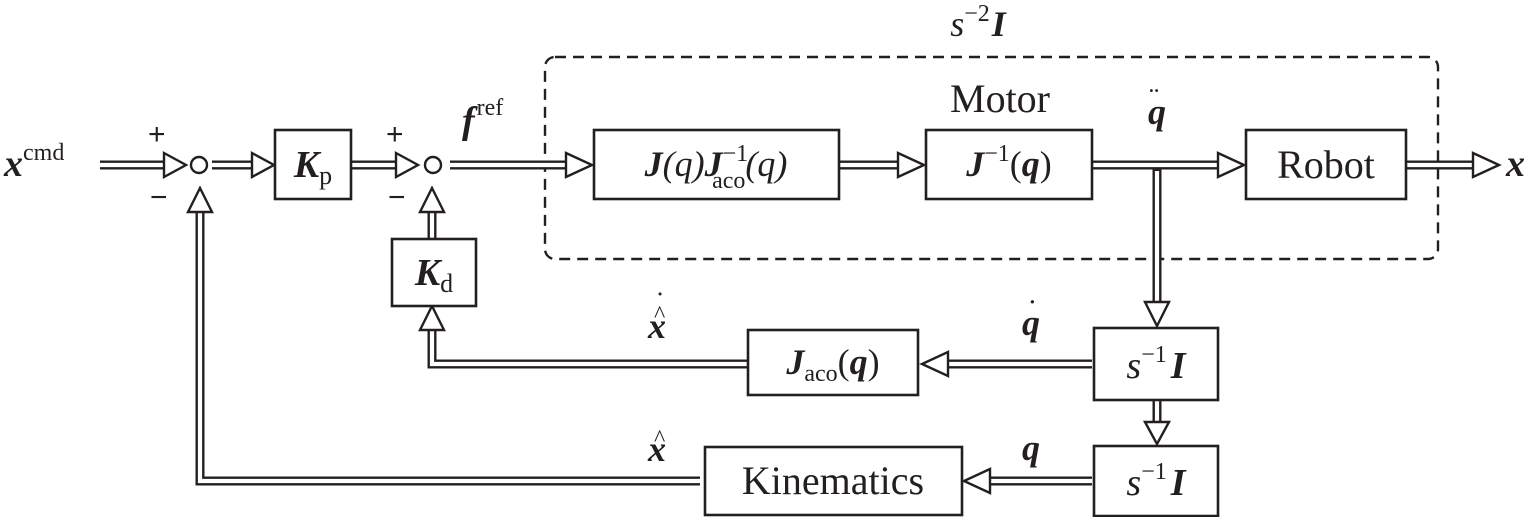 The width and height of the screenshot is (1534, 517). What do you see at coordinates (159, 197) in the screenshot?
I see `sum1-minus-sign: −` at bounding box center [159, 197].